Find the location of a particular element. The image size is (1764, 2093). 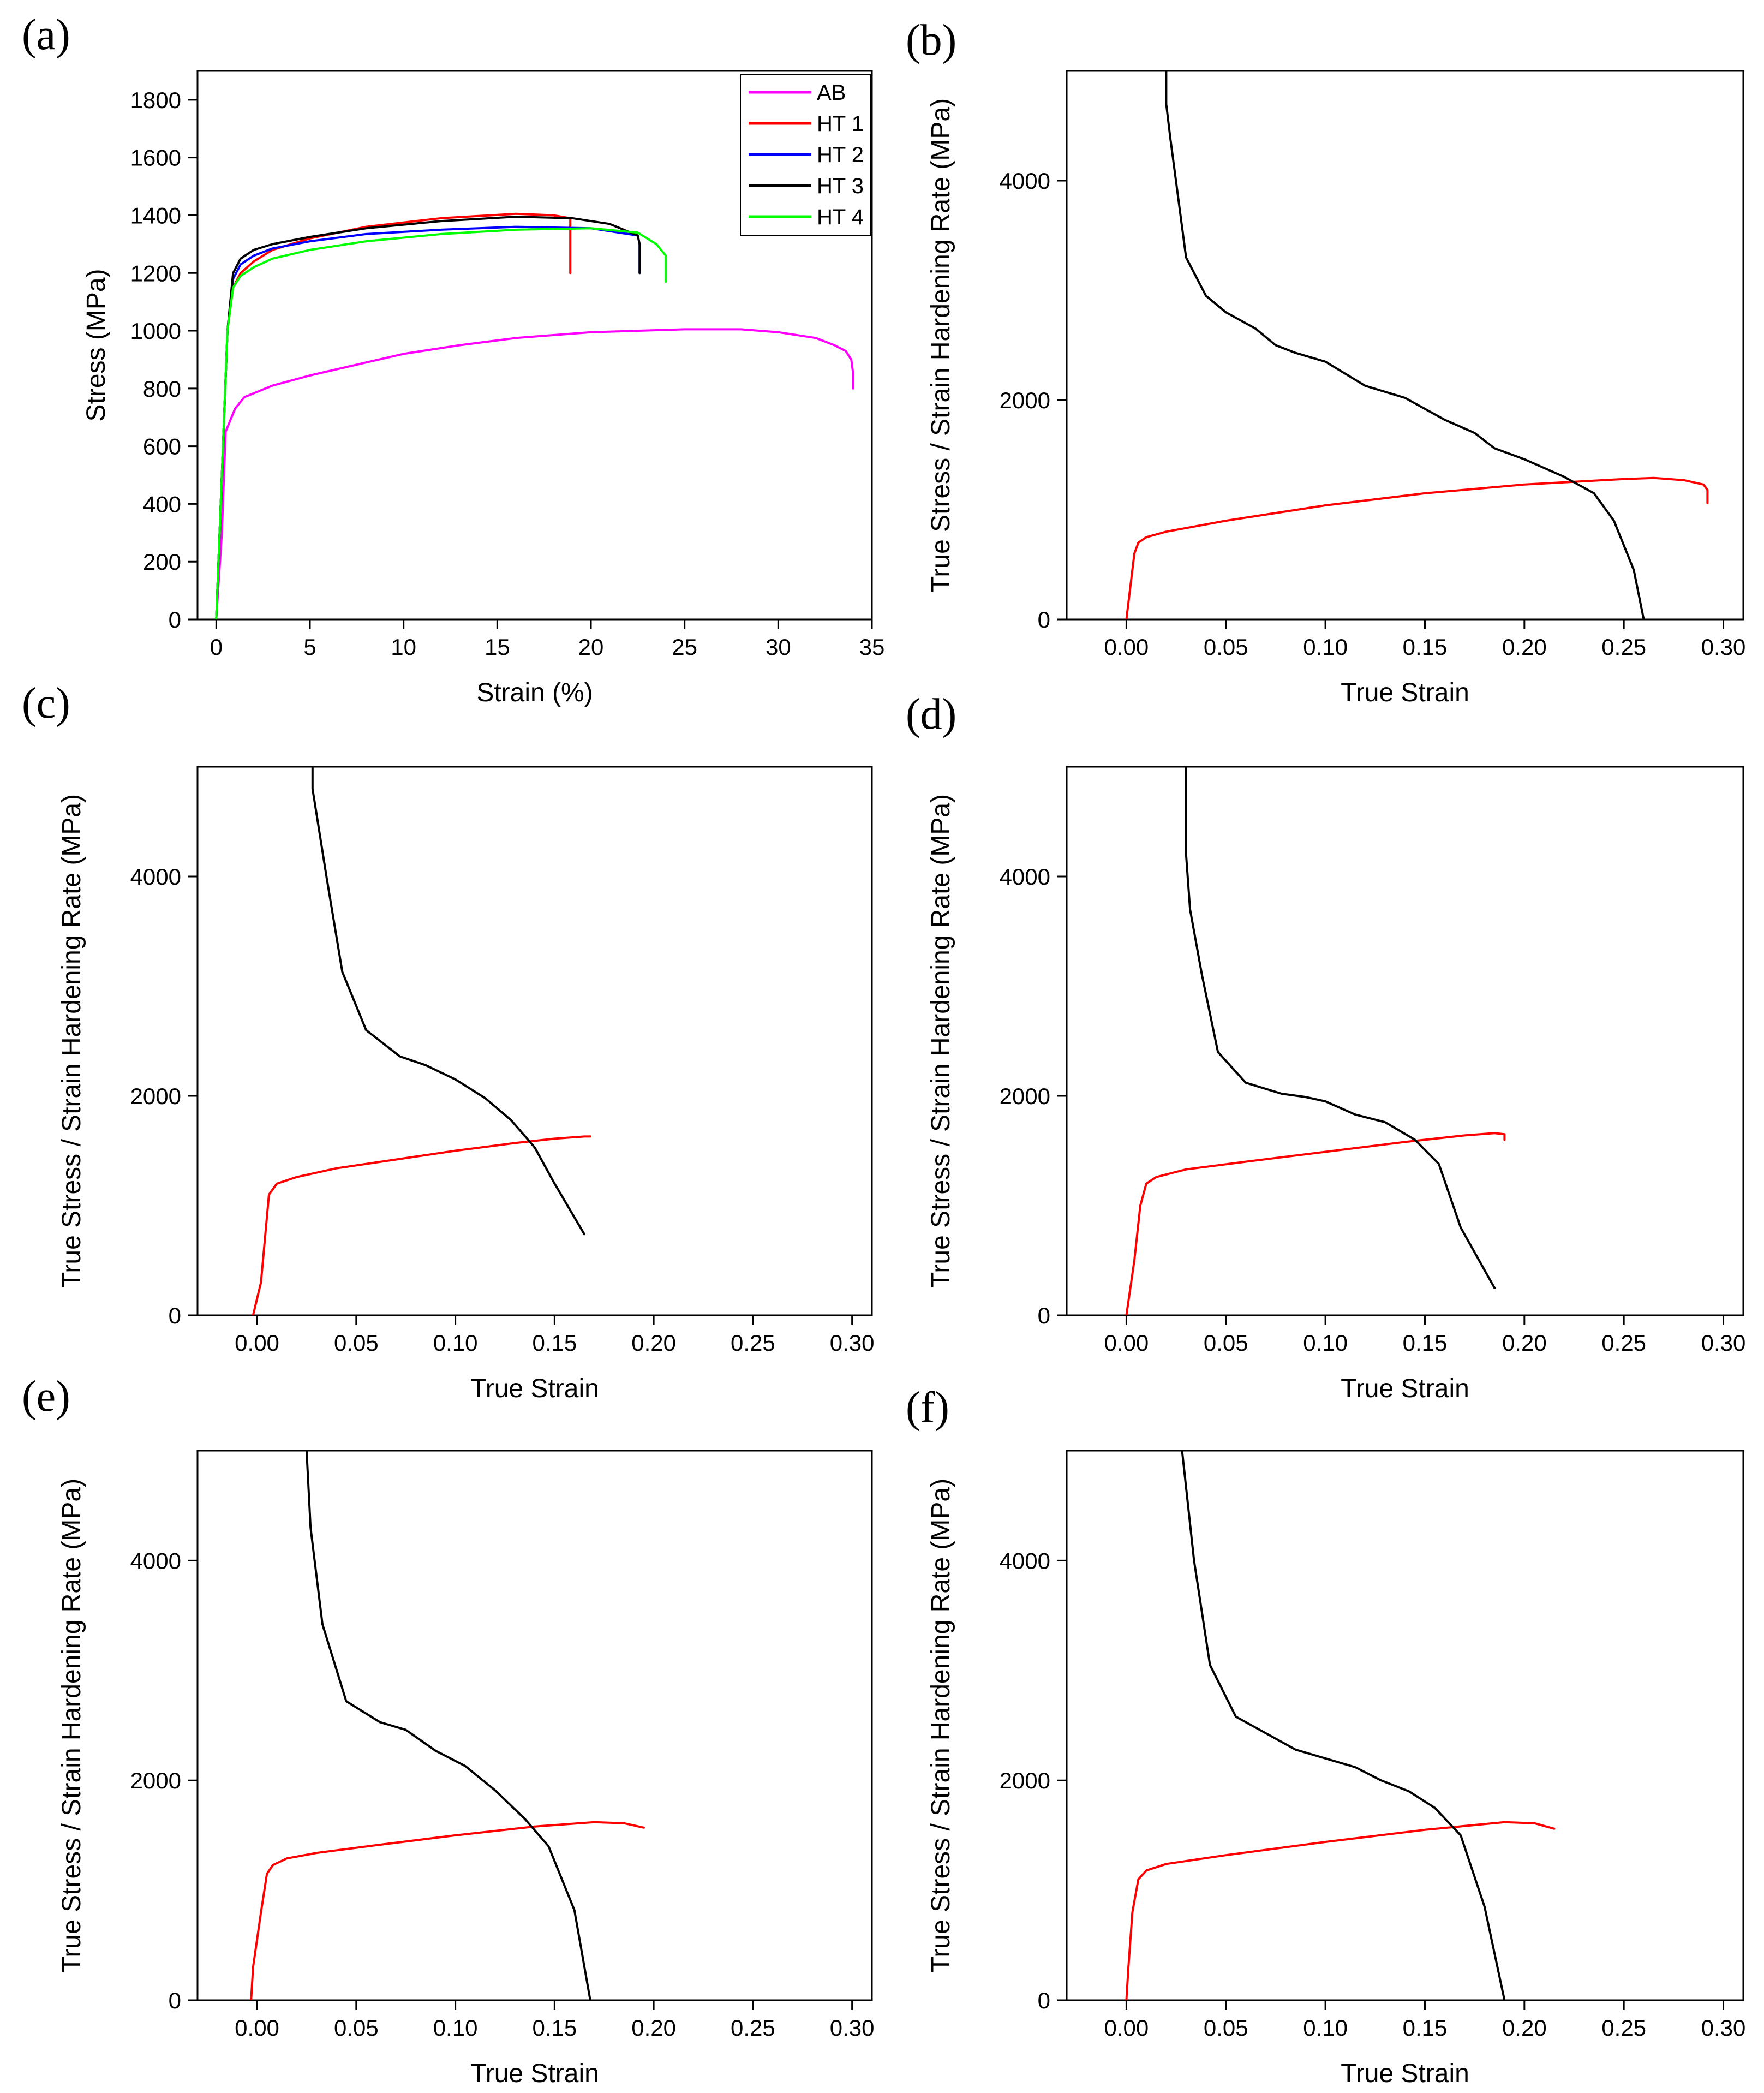

x-tick-label: 30 is located at coordinates (778, 647).